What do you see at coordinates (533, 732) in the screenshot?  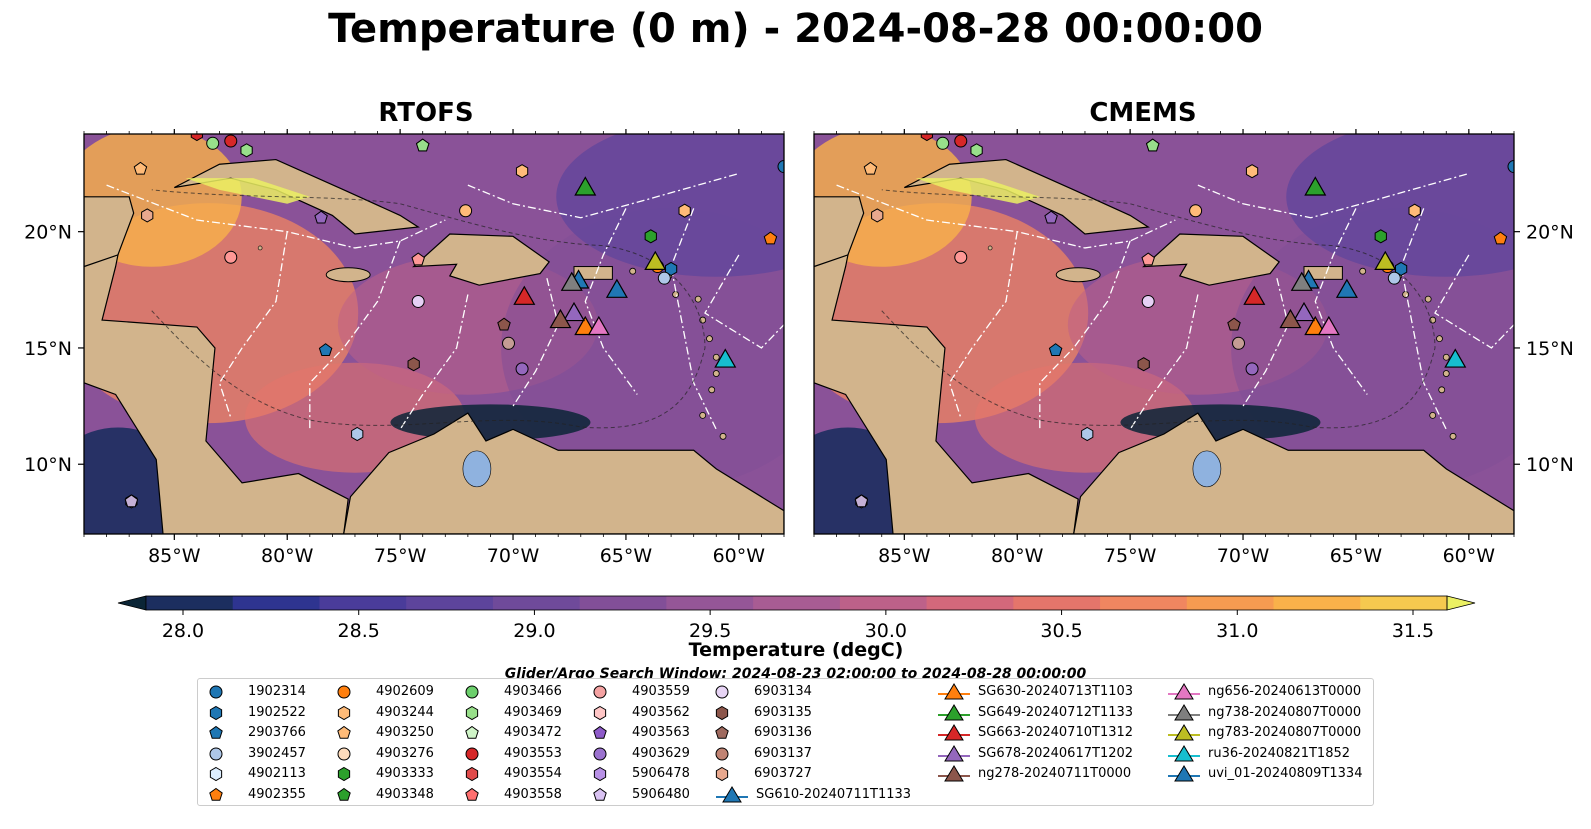 I see `legend-label: 4903472` at bounding box center [533, 732].